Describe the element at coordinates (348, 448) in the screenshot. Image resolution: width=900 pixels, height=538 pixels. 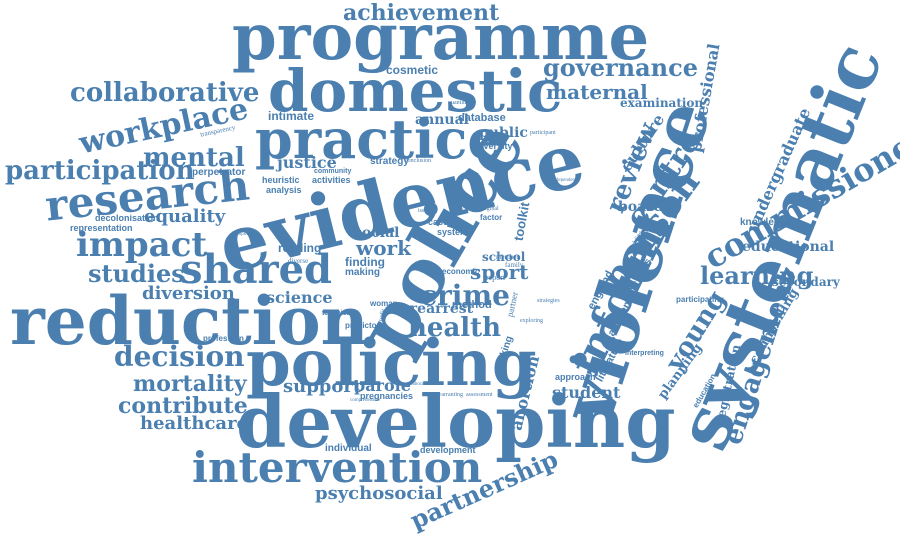
I see `word-individual: individual` at that location.